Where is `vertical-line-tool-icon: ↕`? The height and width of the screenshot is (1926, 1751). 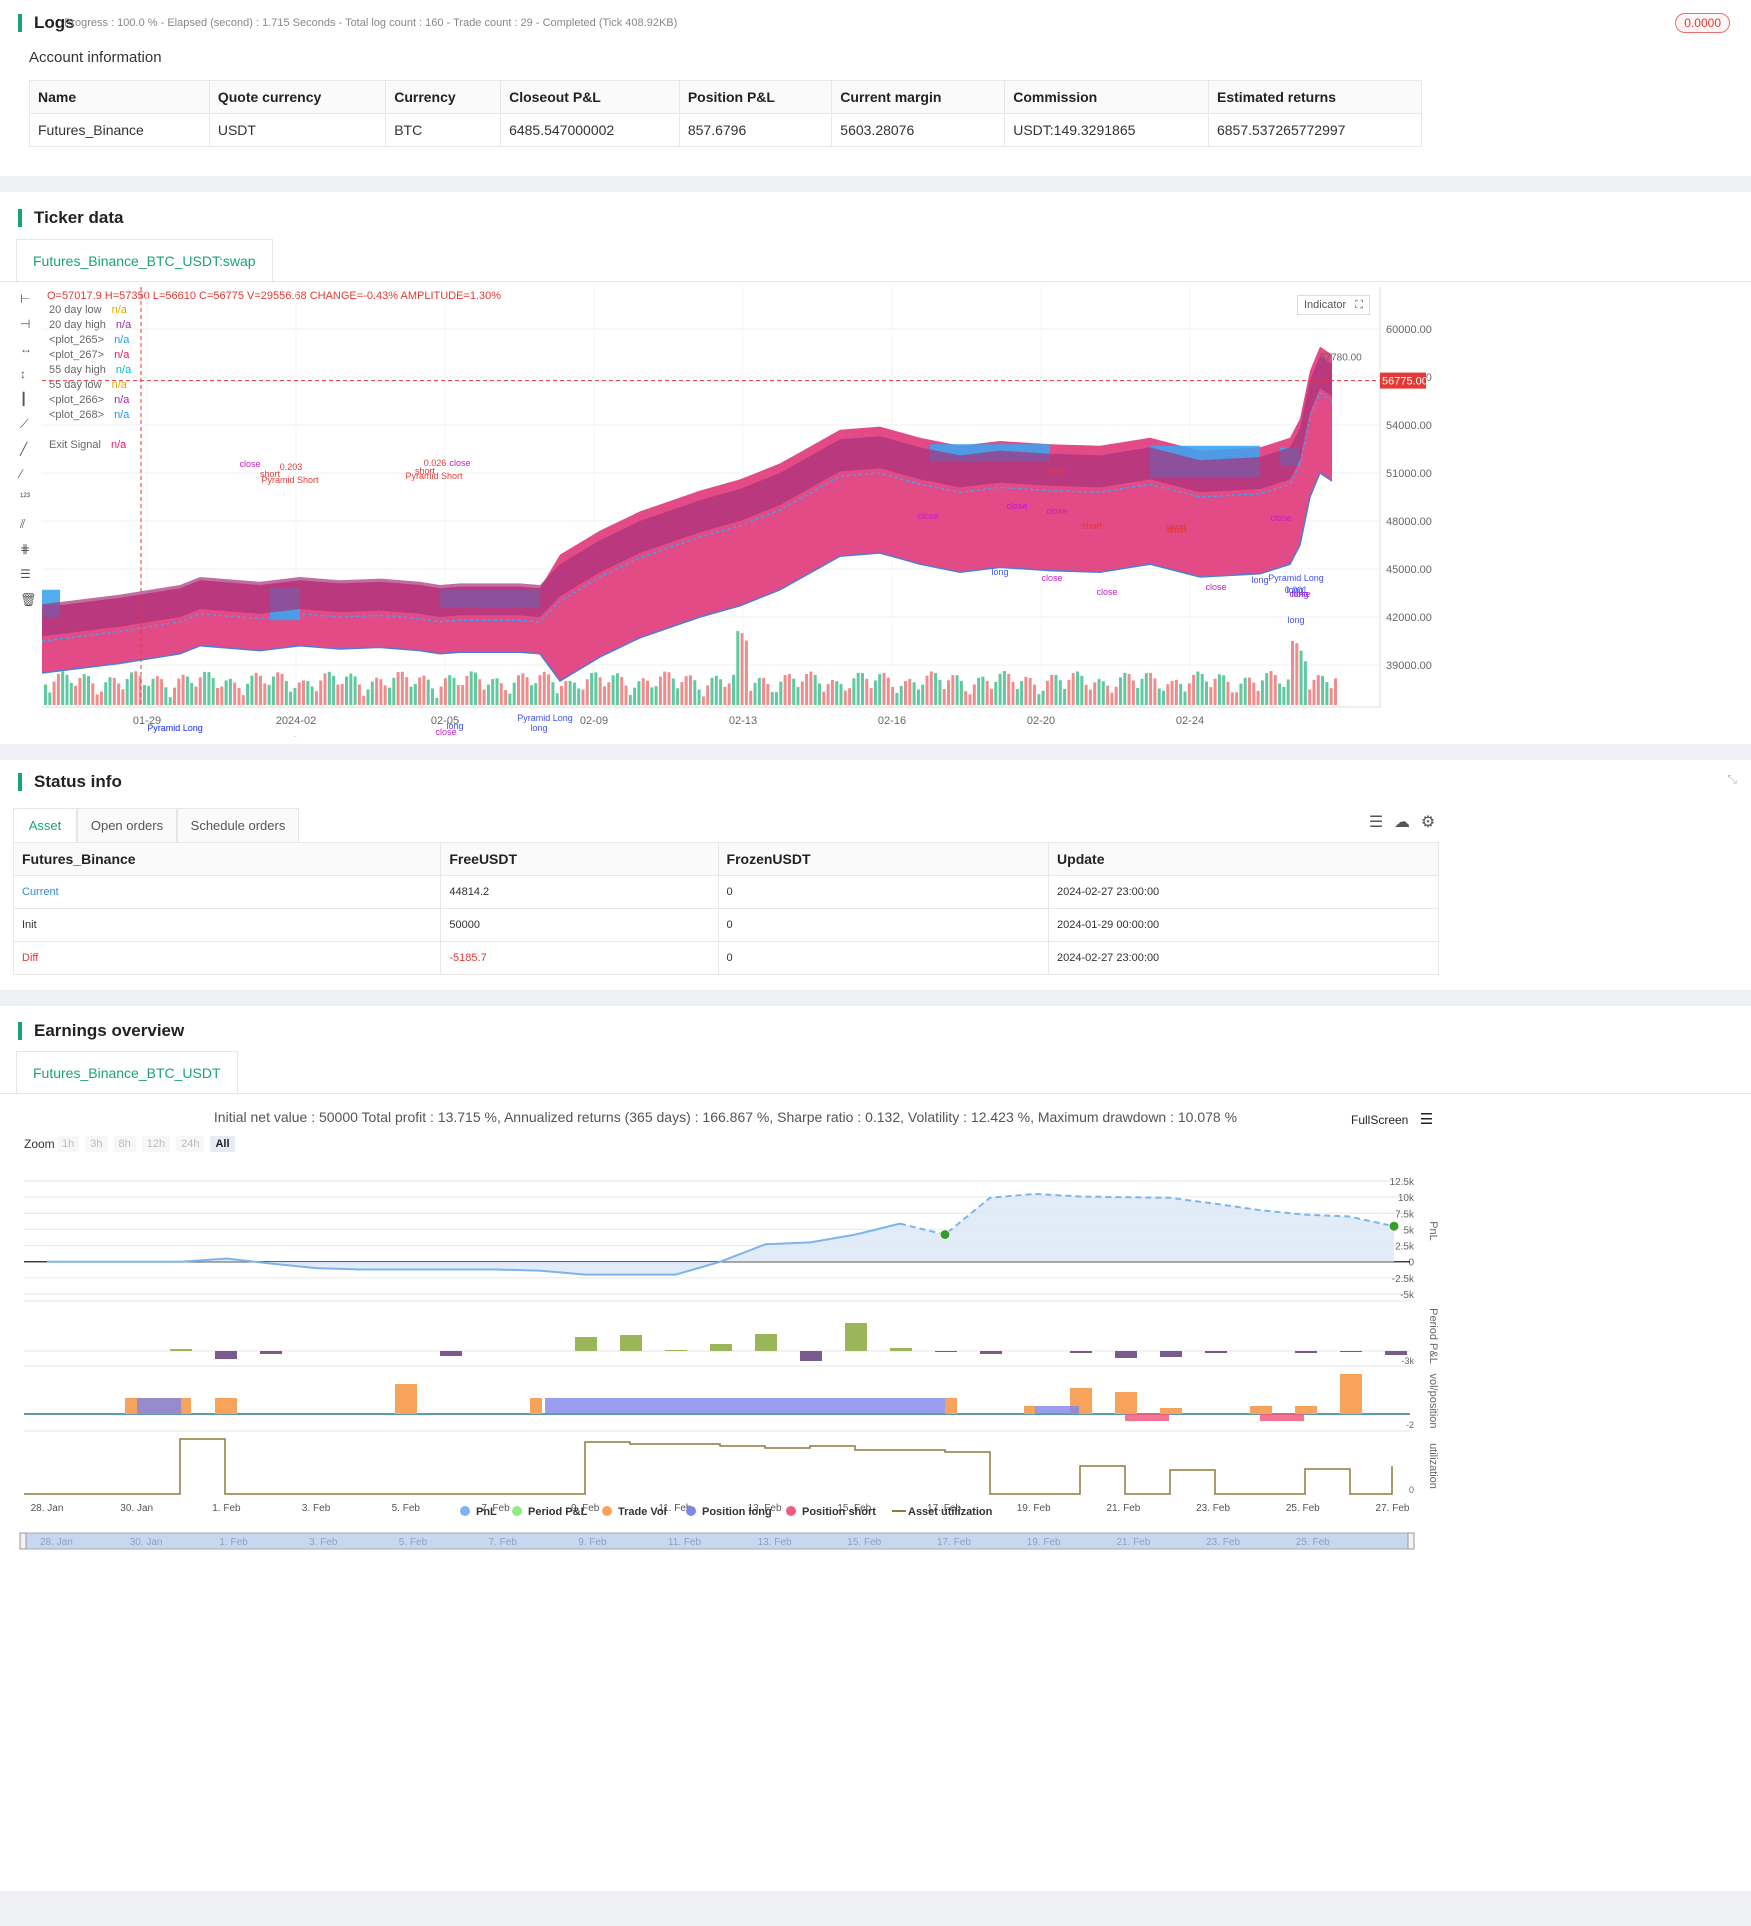
vertical-line-tool-icon: ↕ is located at coordinates (23, 374).